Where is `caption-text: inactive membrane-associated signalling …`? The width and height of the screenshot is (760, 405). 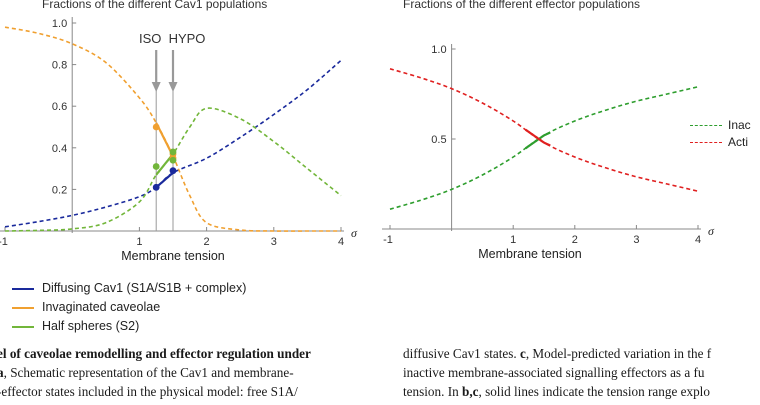 caption-text: inactive membrane-associated signalling … is located at coordinates (554, 372).